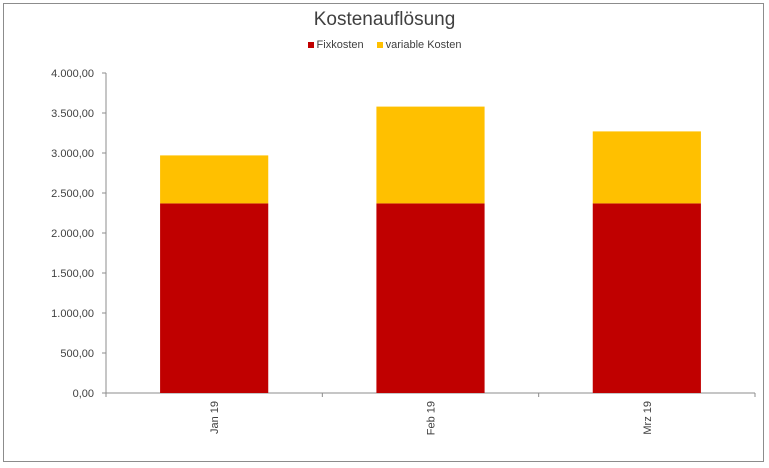 This screenshot has height=468, width=769. I want to click on y-tick-label: 2.500,00, so click(72, 194).